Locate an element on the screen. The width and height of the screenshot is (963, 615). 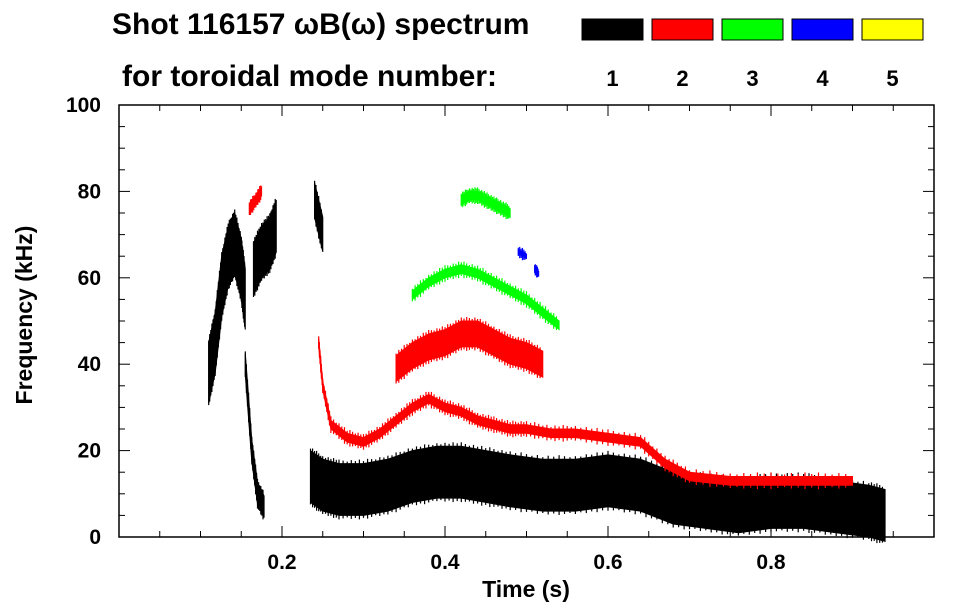
legend-mode-2: 2 is located at coordinates (682, 78).